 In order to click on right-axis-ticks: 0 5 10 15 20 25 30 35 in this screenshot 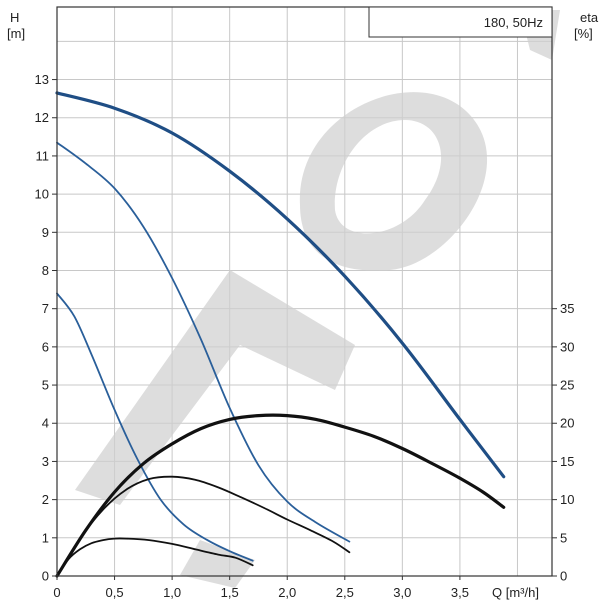, I will do `click(563, 442)`.